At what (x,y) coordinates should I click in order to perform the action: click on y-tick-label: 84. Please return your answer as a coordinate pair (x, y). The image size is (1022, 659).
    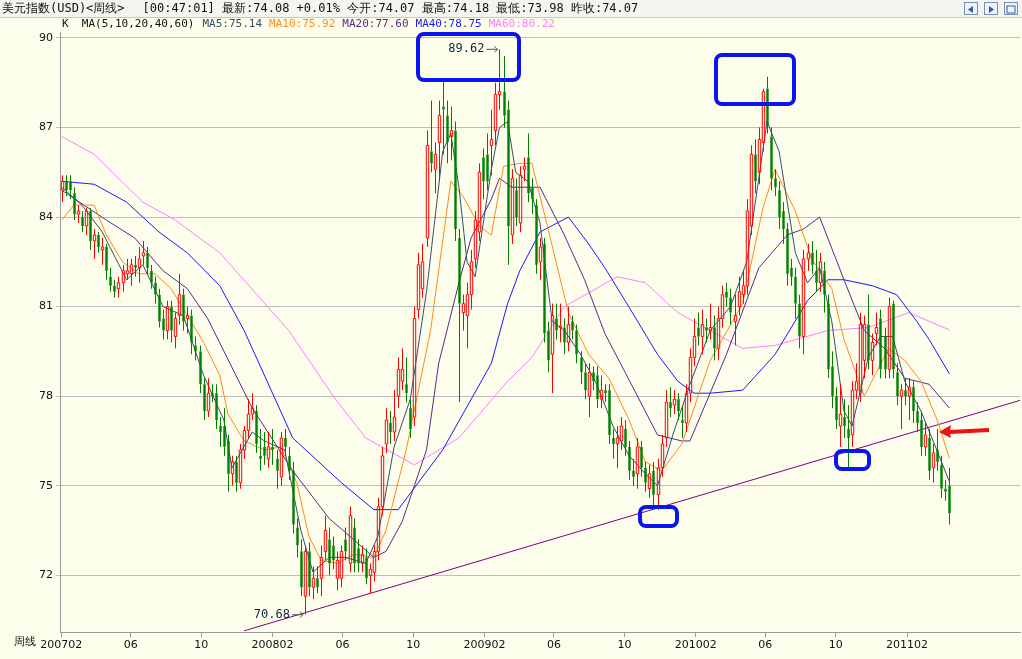
    Looking at the image, I should click on (46, 216).